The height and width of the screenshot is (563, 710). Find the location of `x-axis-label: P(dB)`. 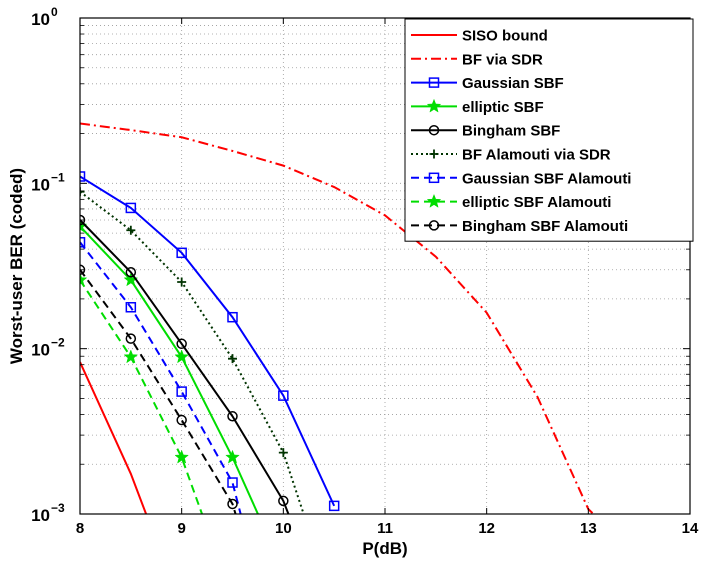

x-axis-label: P(dB) is located at coordinates (384, 548).